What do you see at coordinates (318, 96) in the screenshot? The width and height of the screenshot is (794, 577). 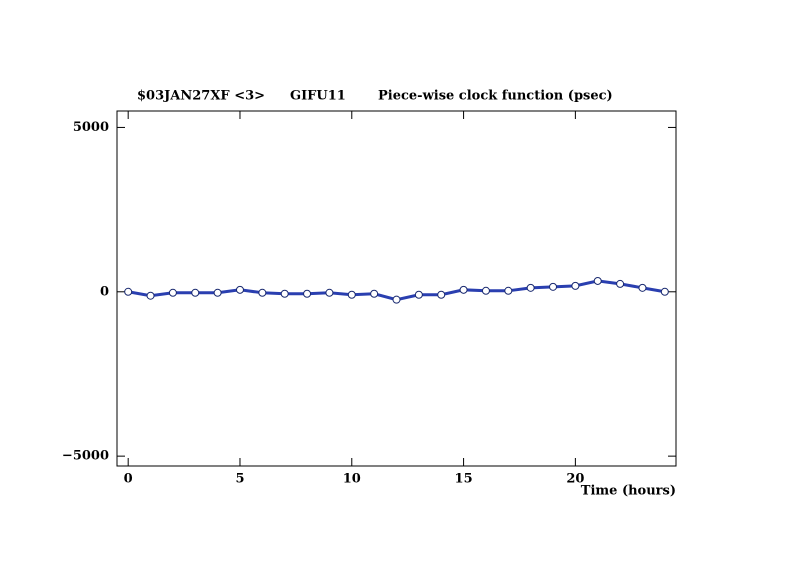 I see `chart-title-station: GIFU11` at bounding box center [318, 96].